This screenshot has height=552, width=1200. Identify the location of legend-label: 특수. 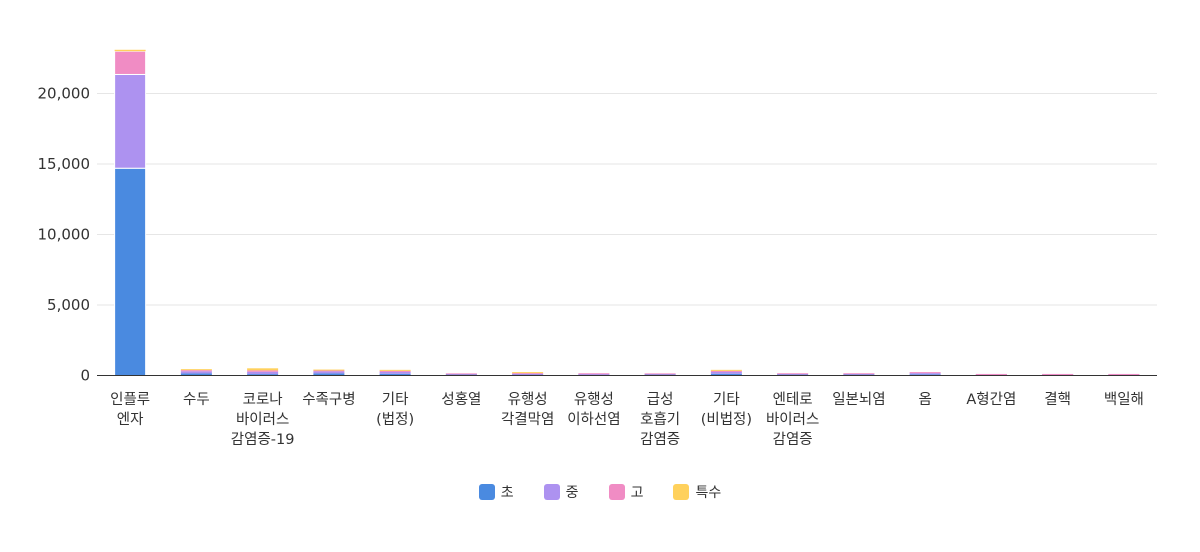
(708, 493).